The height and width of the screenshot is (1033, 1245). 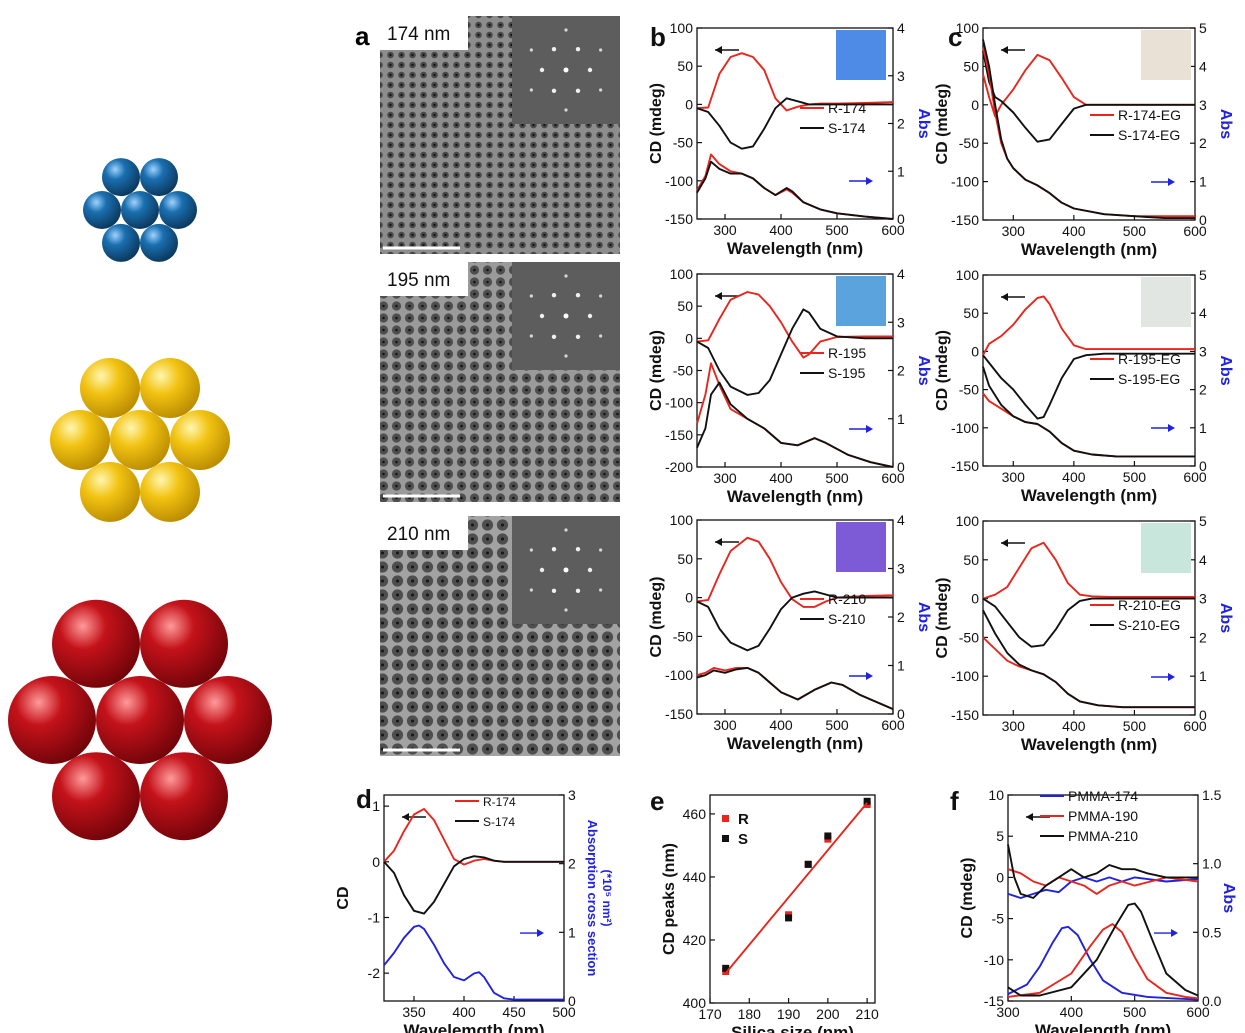 What do you see at coordinates (1103, 816) in the screenshot?
I see `legend-label: PMMA-190` at bounding box center [1103, 816].